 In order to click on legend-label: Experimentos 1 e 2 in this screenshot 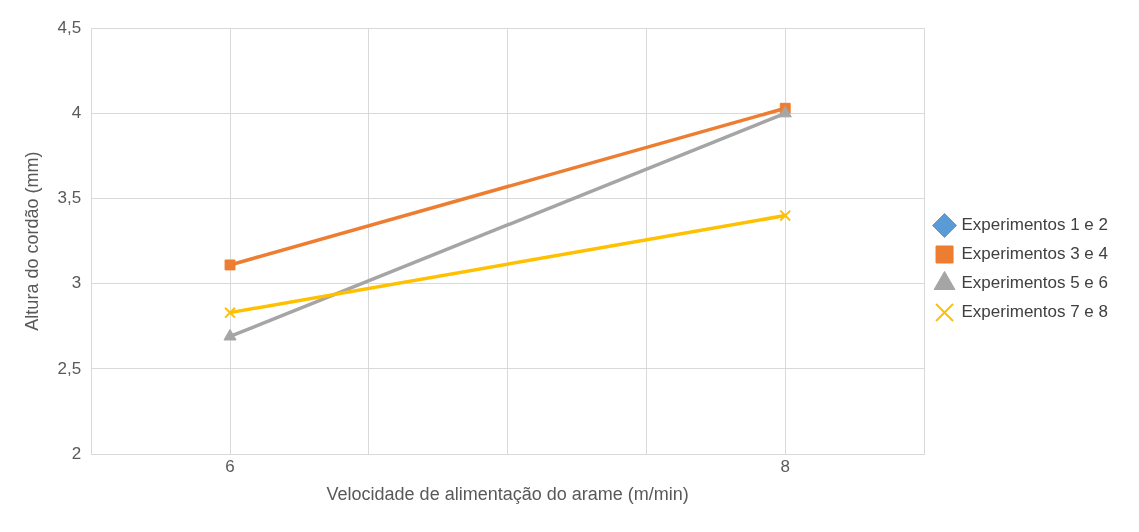, I will do `click(1034, 225)`.